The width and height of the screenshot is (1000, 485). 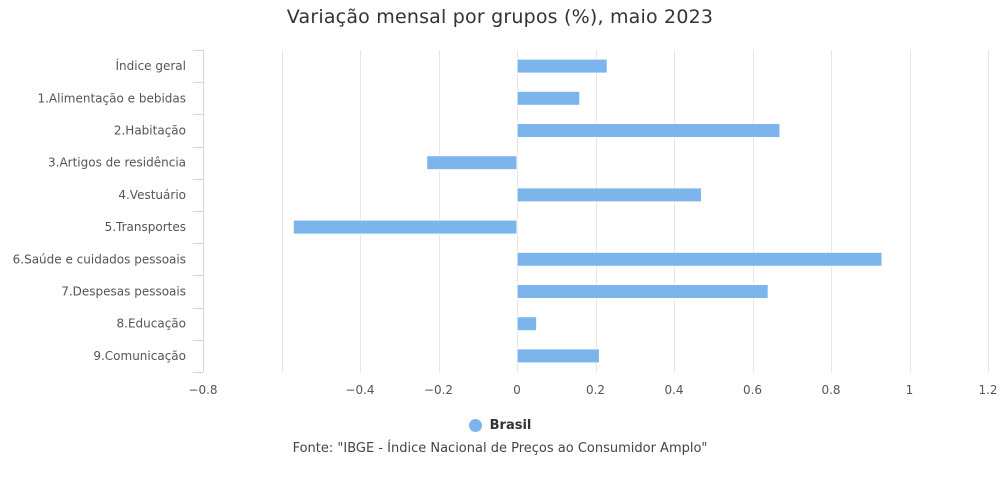 What do you see at coordinates (673, 390) in the screenshot?
I see `x-tick-label: 0.4` at bounding box center [673, 390].